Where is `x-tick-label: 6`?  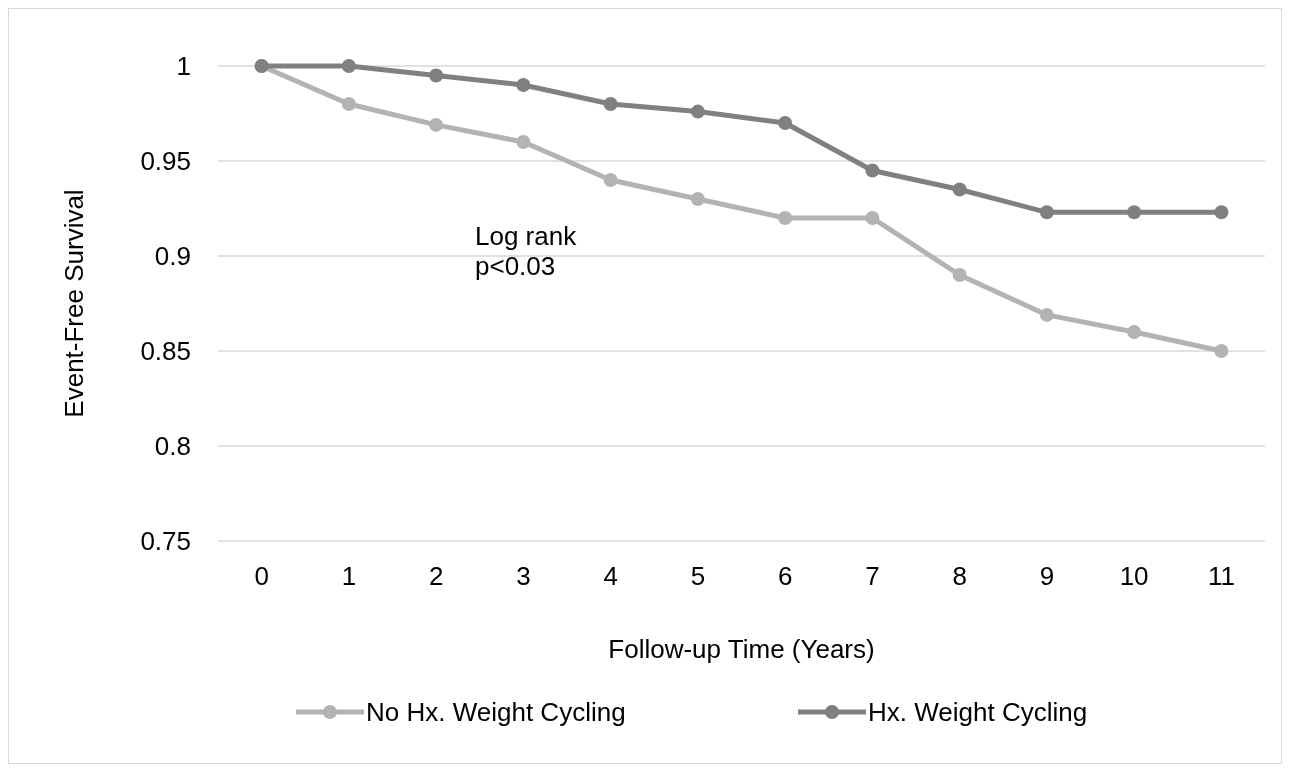 x-tick-label: 6 is located at coordinates (785, 576).